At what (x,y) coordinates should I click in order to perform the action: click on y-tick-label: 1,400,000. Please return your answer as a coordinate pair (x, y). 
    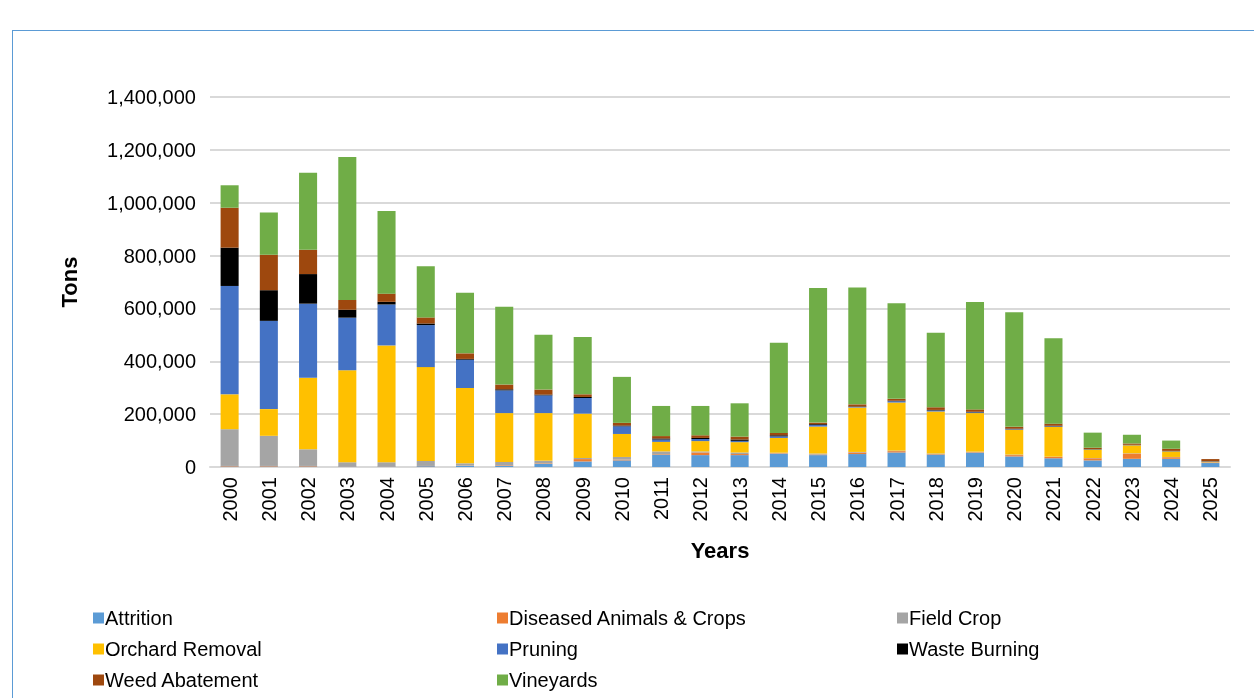
    Looking at the image, I should click on (151, 97).